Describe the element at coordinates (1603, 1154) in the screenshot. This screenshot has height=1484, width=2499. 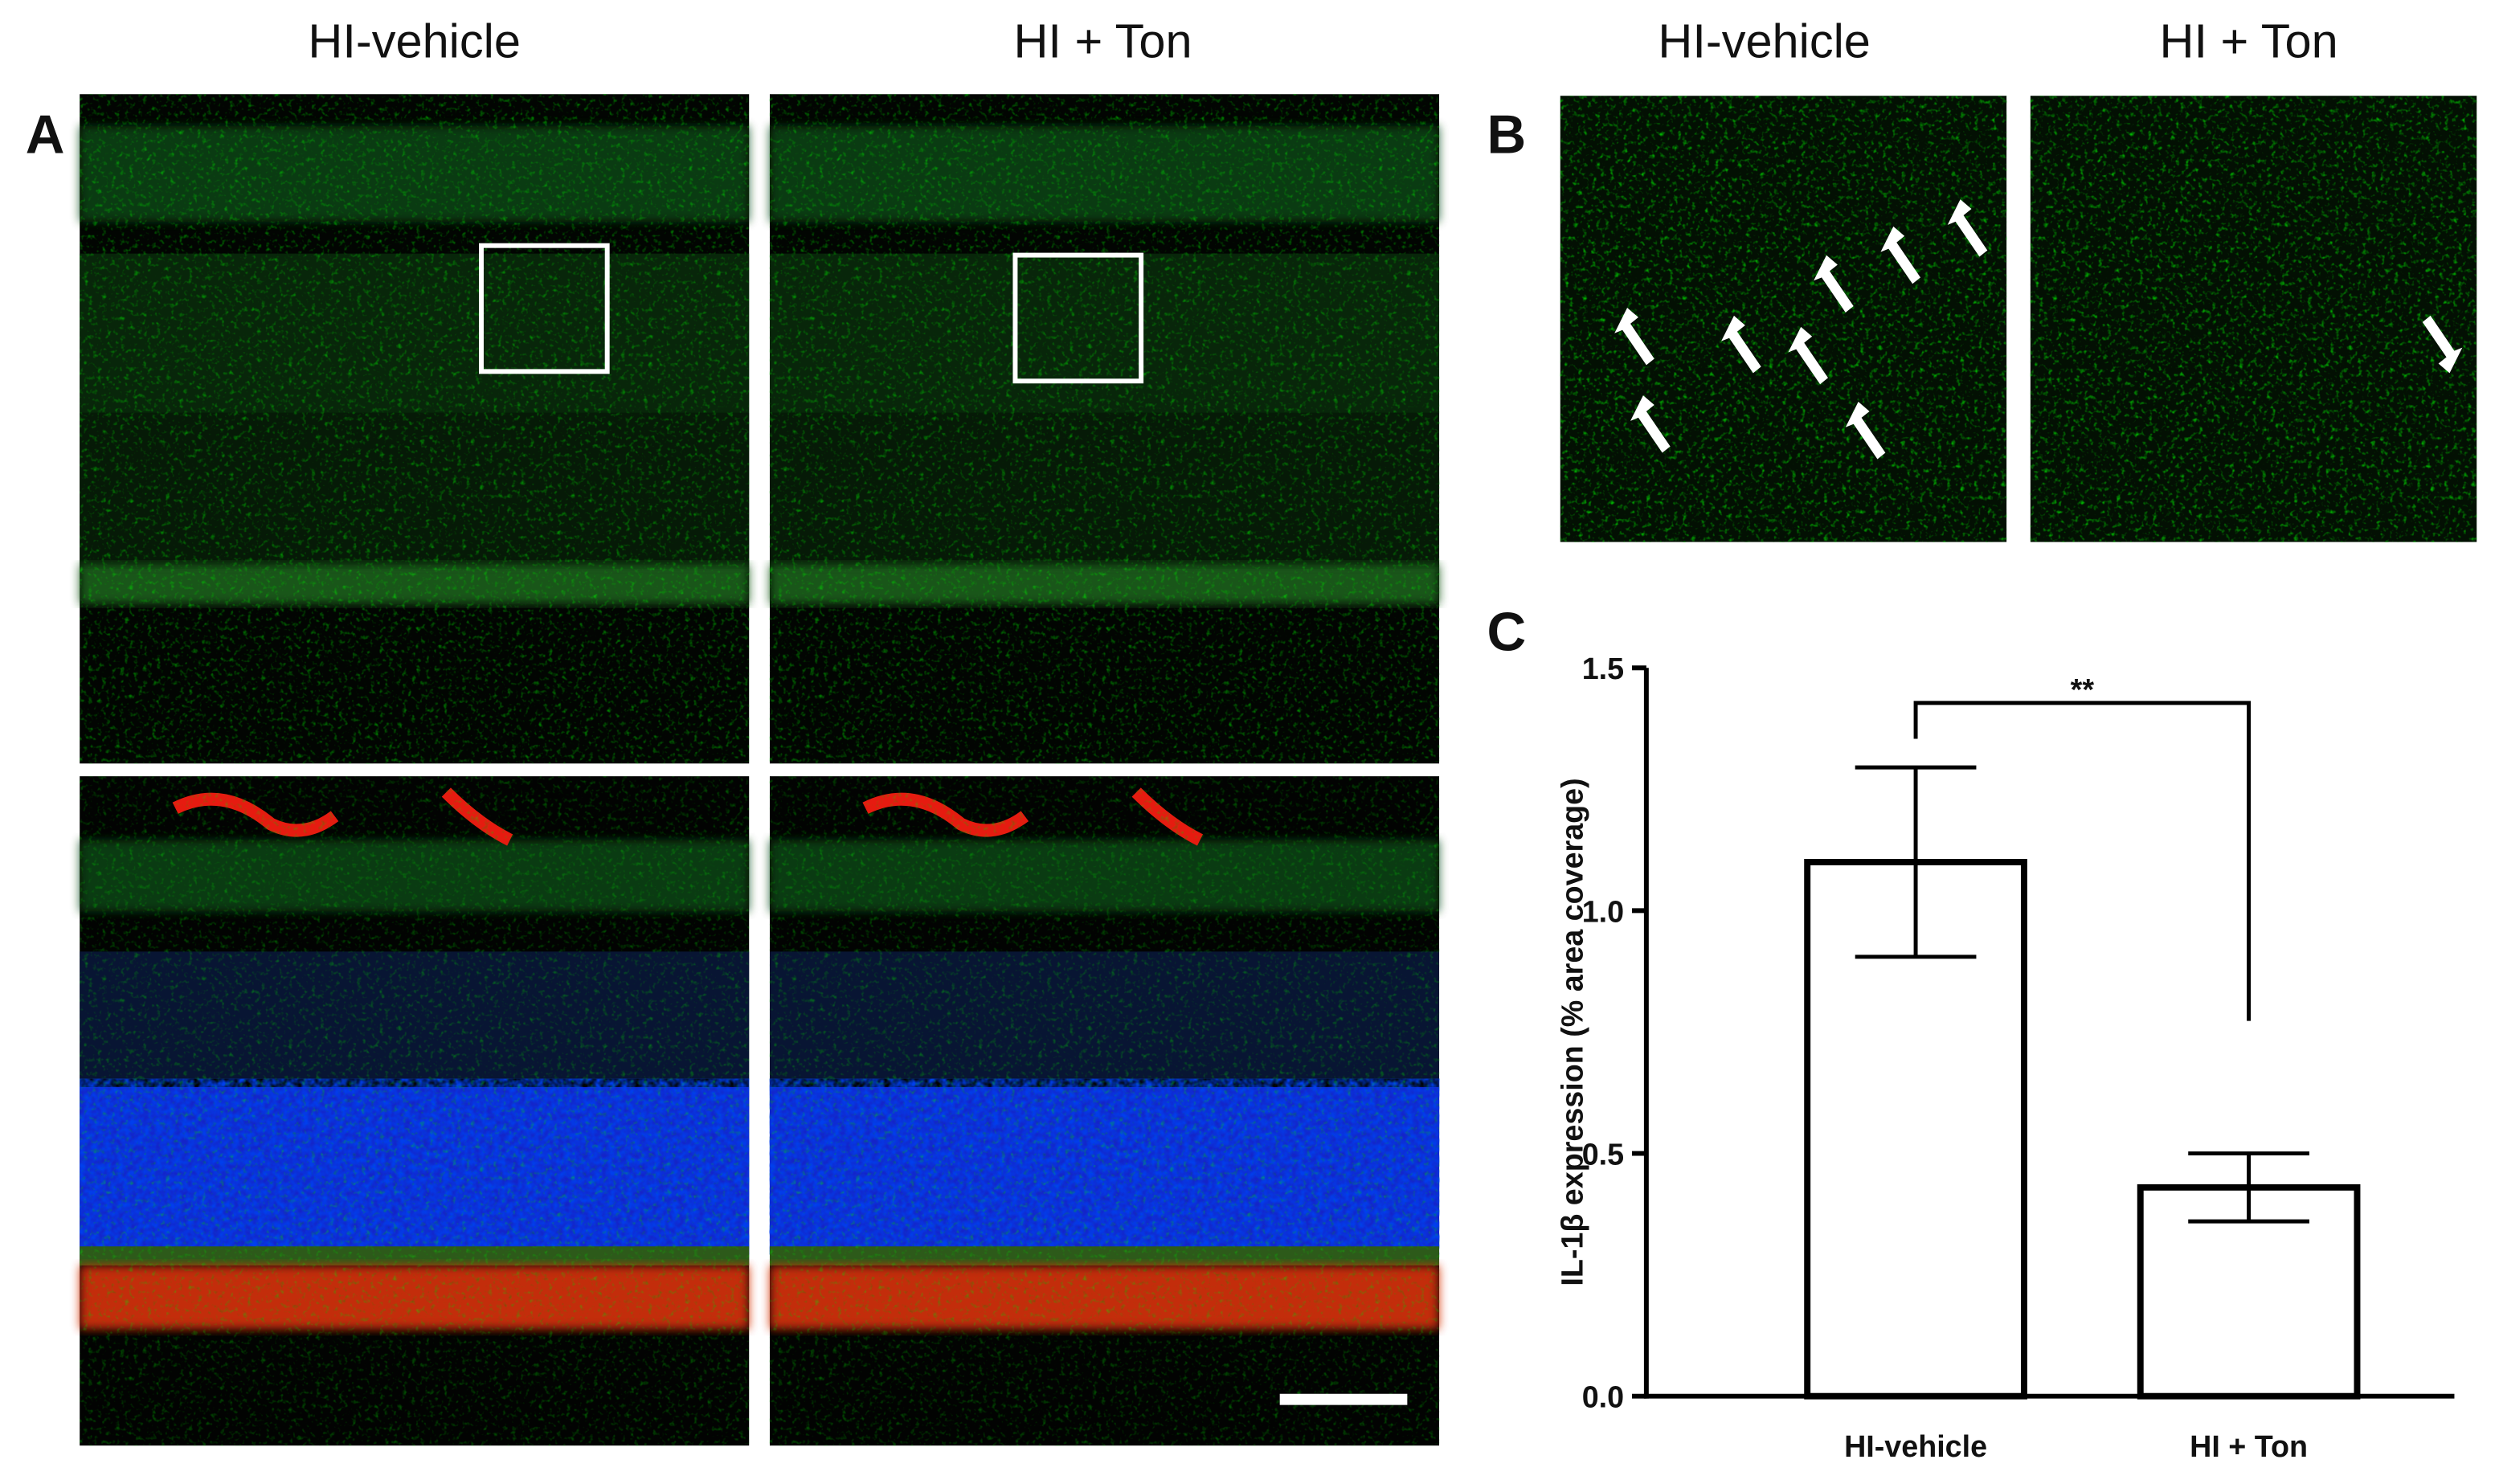
I see `y-tick-label: 0.5` at that location.